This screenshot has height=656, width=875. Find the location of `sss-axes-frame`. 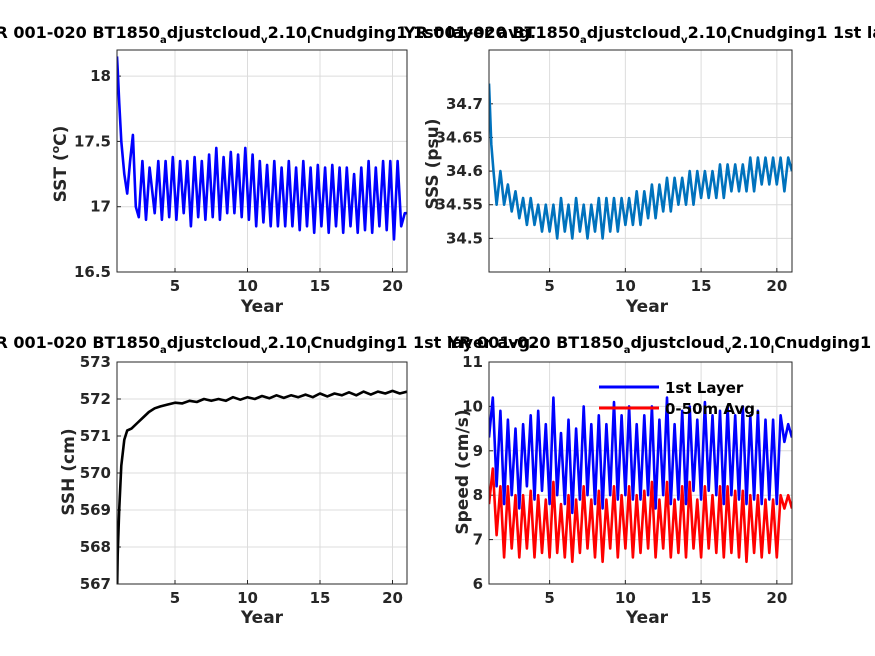

sss-axes-frame is located at coordinates (640, 161).